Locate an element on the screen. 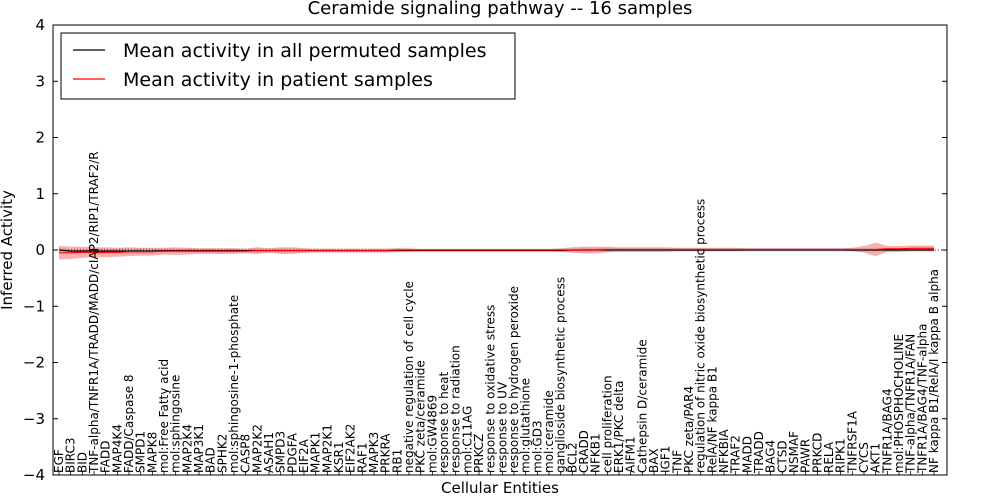 The height and width of the screenshot is (500, 1000). y-tick-label: −2 is located at coordinates (34, 363).